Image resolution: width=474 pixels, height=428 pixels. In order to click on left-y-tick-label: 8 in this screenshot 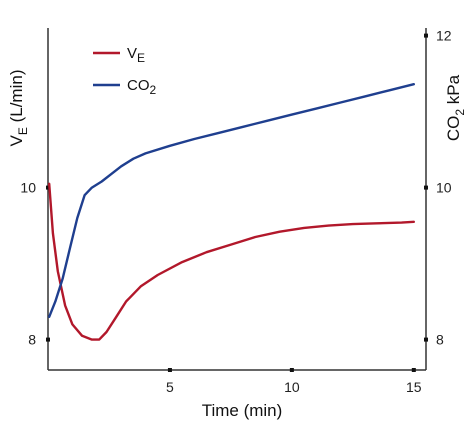, I will do `click(32, 340)`.